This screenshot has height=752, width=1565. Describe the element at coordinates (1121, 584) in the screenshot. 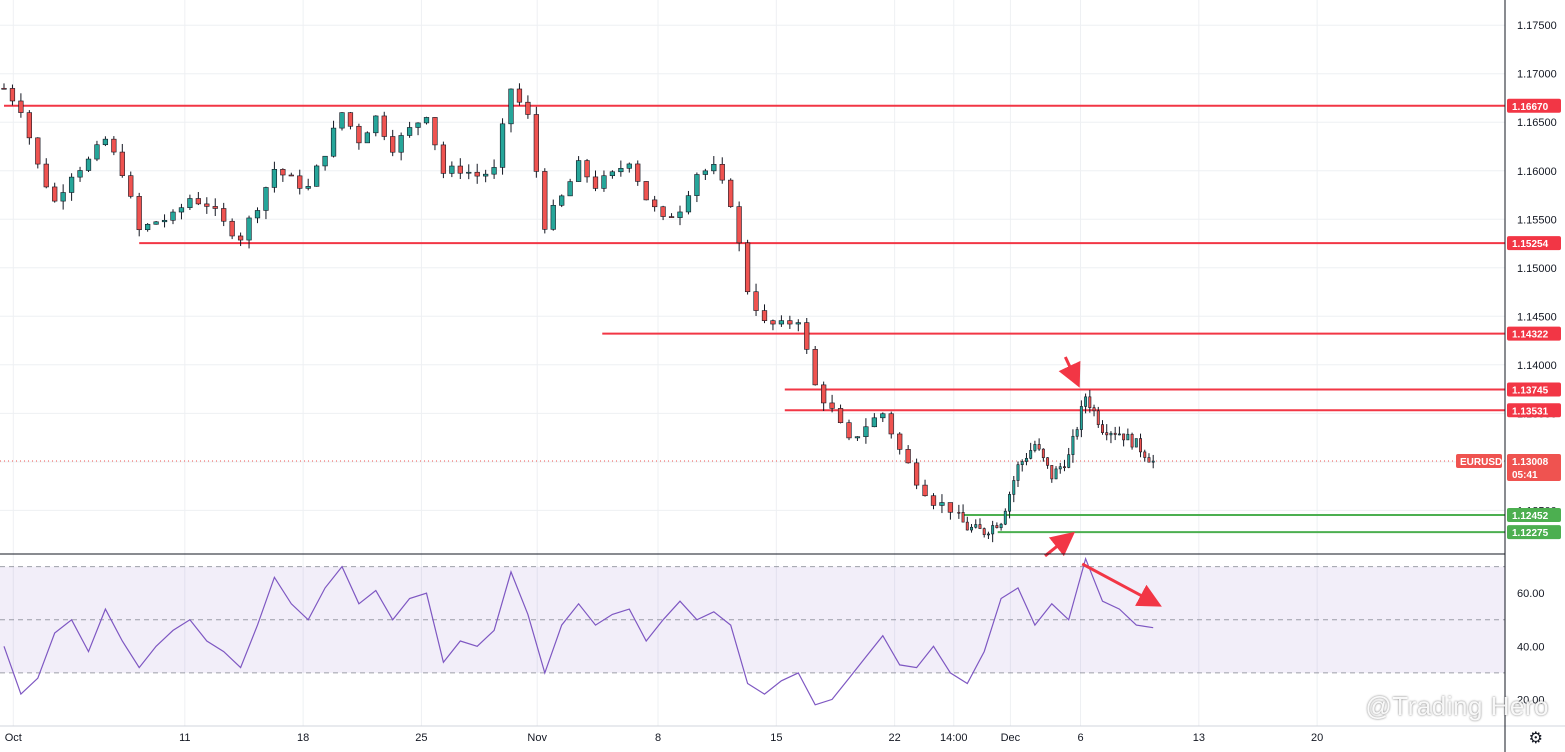

I see `arrow-oscillator` at that location.